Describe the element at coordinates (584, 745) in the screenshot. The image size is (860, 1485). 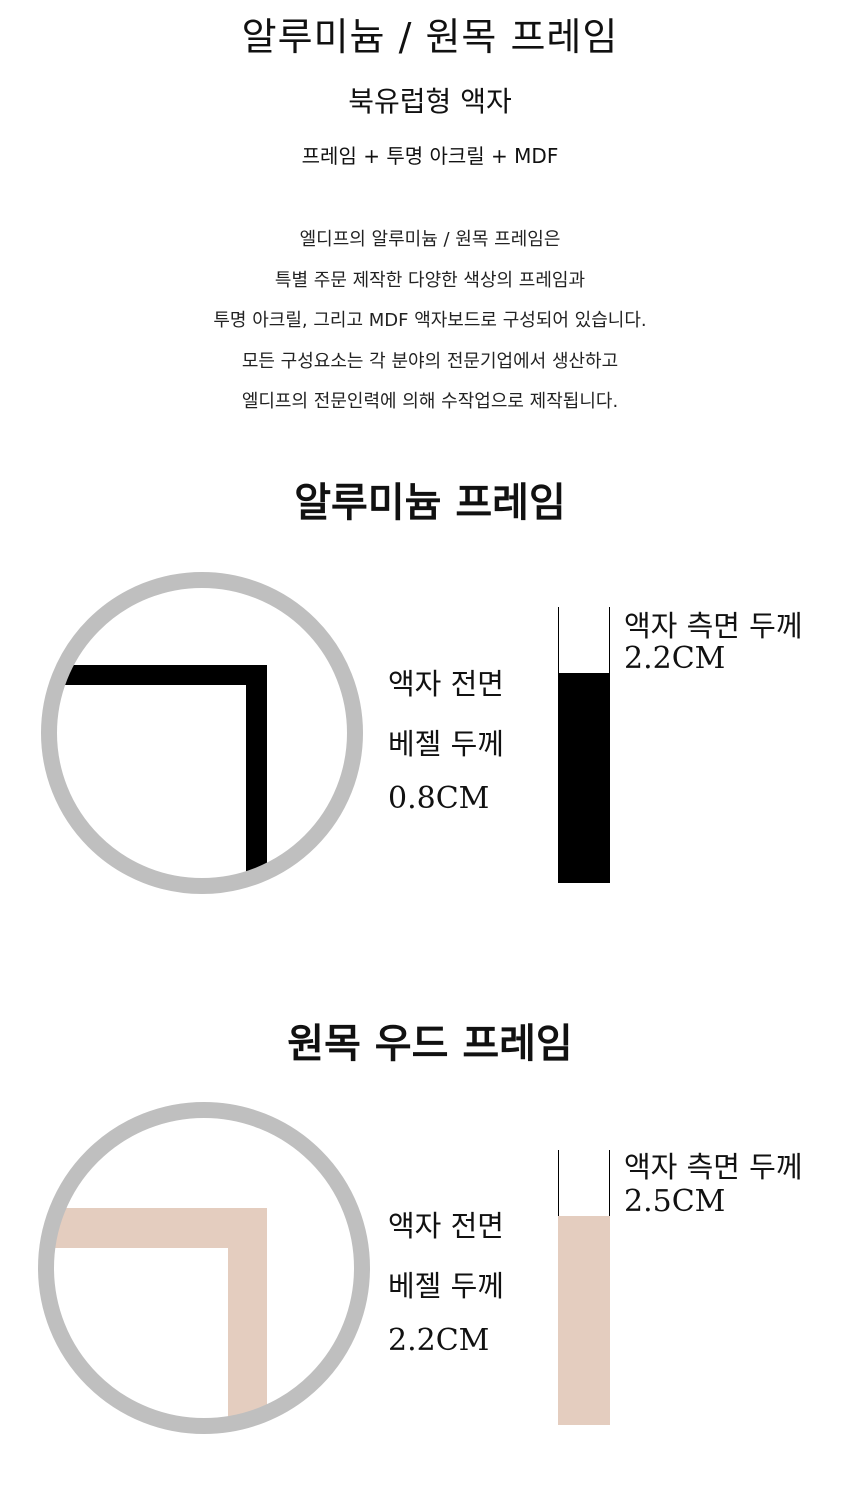
I see `aluminum-side-bar` at that location.